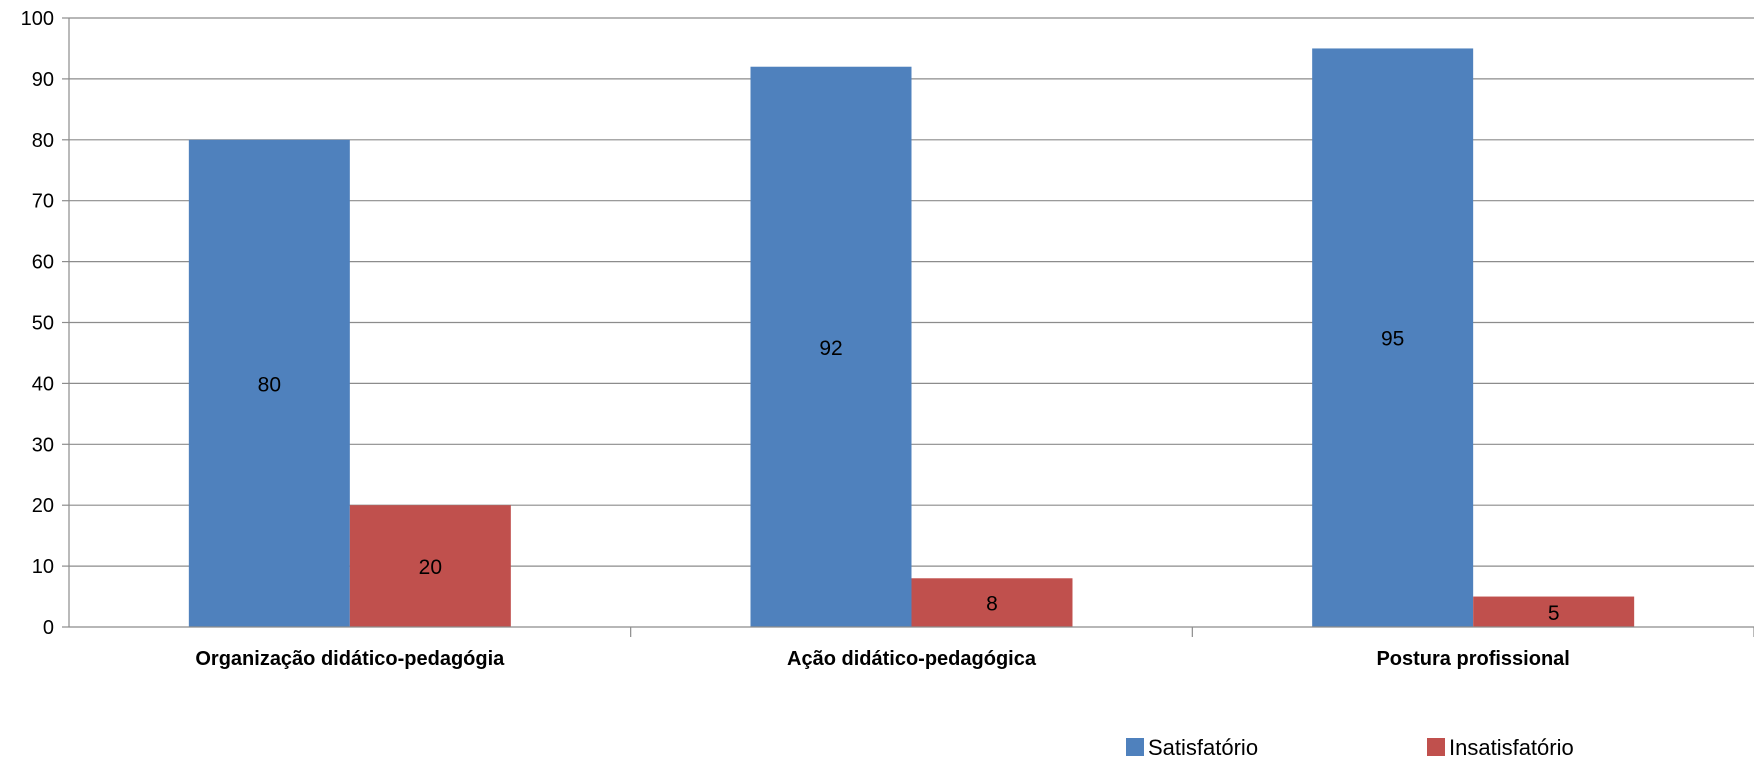 The image size is (1754, 779). I want to click on y-tick-label: 60, so click(43, 263).